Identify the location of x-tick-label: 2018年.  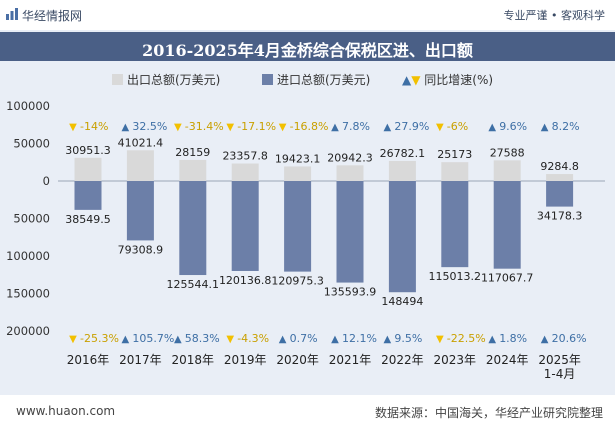
(193, 360).